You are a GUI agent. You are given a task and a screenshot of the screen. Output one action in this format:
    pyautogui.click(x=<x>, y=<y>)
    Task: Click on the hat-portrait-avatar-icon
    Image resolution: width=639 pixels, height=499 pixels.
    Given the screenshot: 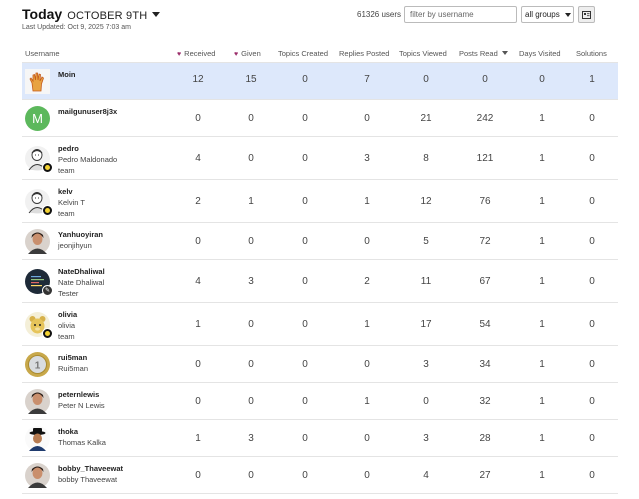 What is the action you would take?
    pyautogui.click(x=37, y=438)
    